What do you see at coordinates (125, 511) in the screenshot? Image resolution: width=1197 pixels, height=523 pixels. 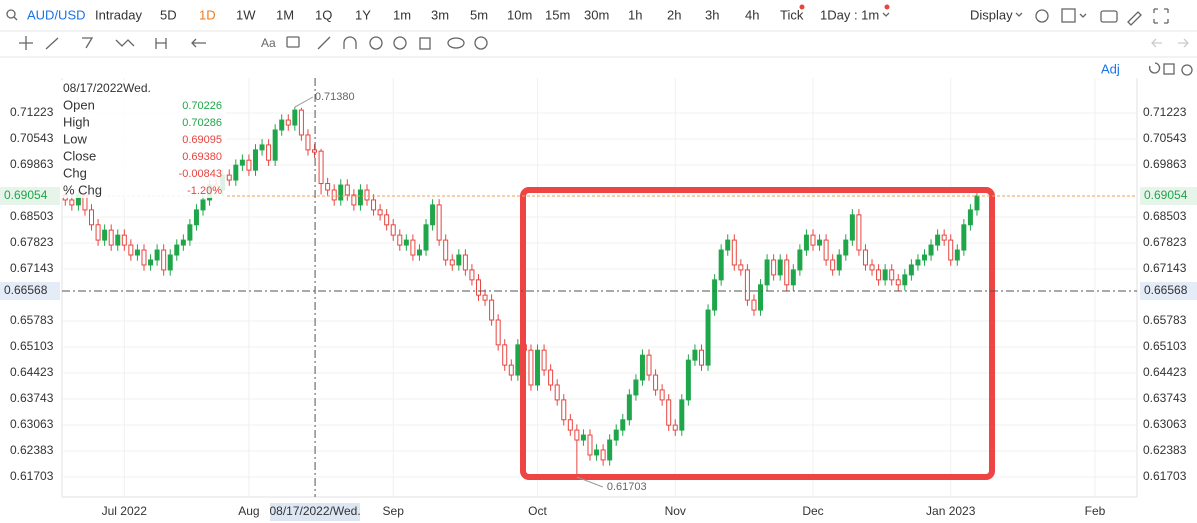 I see `x-tick-label: Jul 2022` at bounding box center [125, 511].